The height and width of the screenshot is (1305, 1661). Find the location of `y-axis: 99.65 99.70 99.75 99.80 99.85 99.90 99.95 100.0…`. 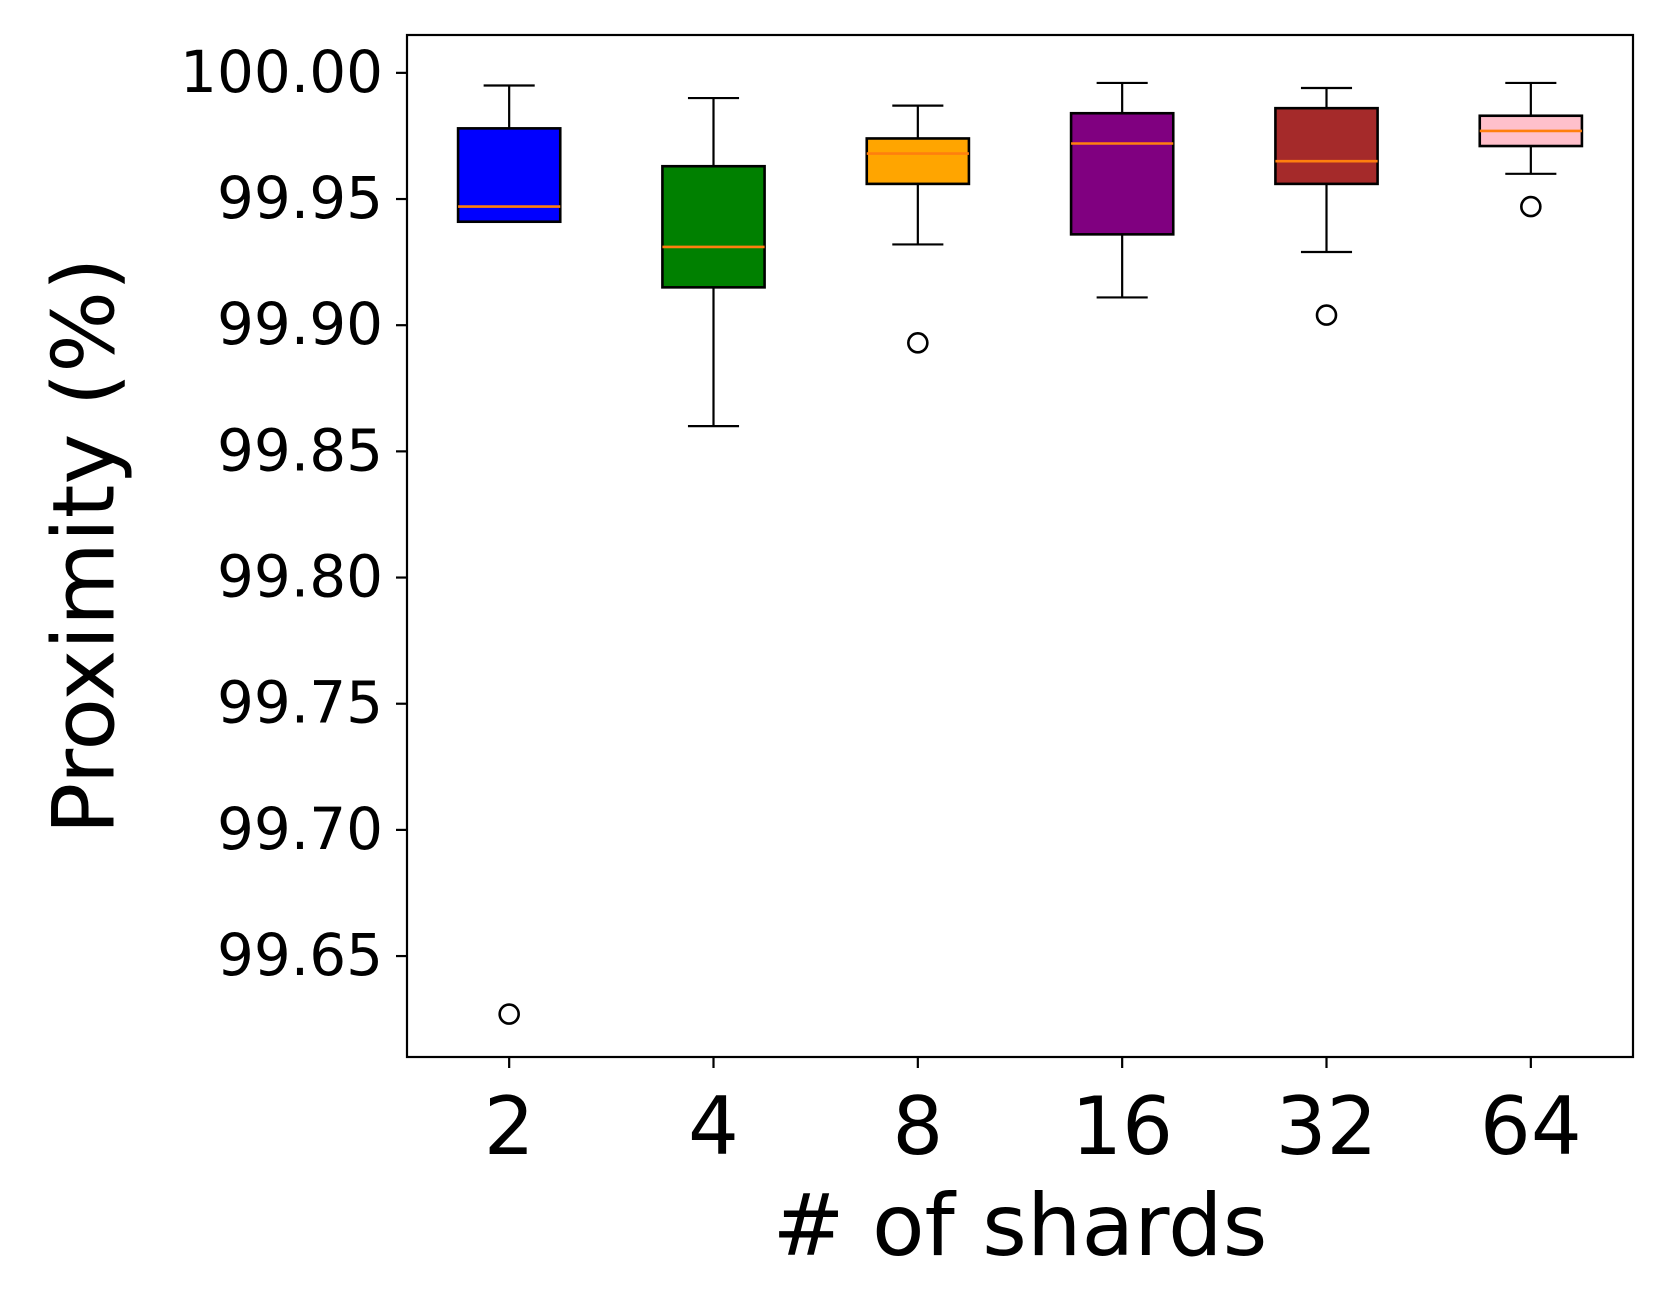

y-axis: 99.65 99.70 99.75 99.80 99.85 99.90 99.95 100.0… is located at coordinates (293, 513).